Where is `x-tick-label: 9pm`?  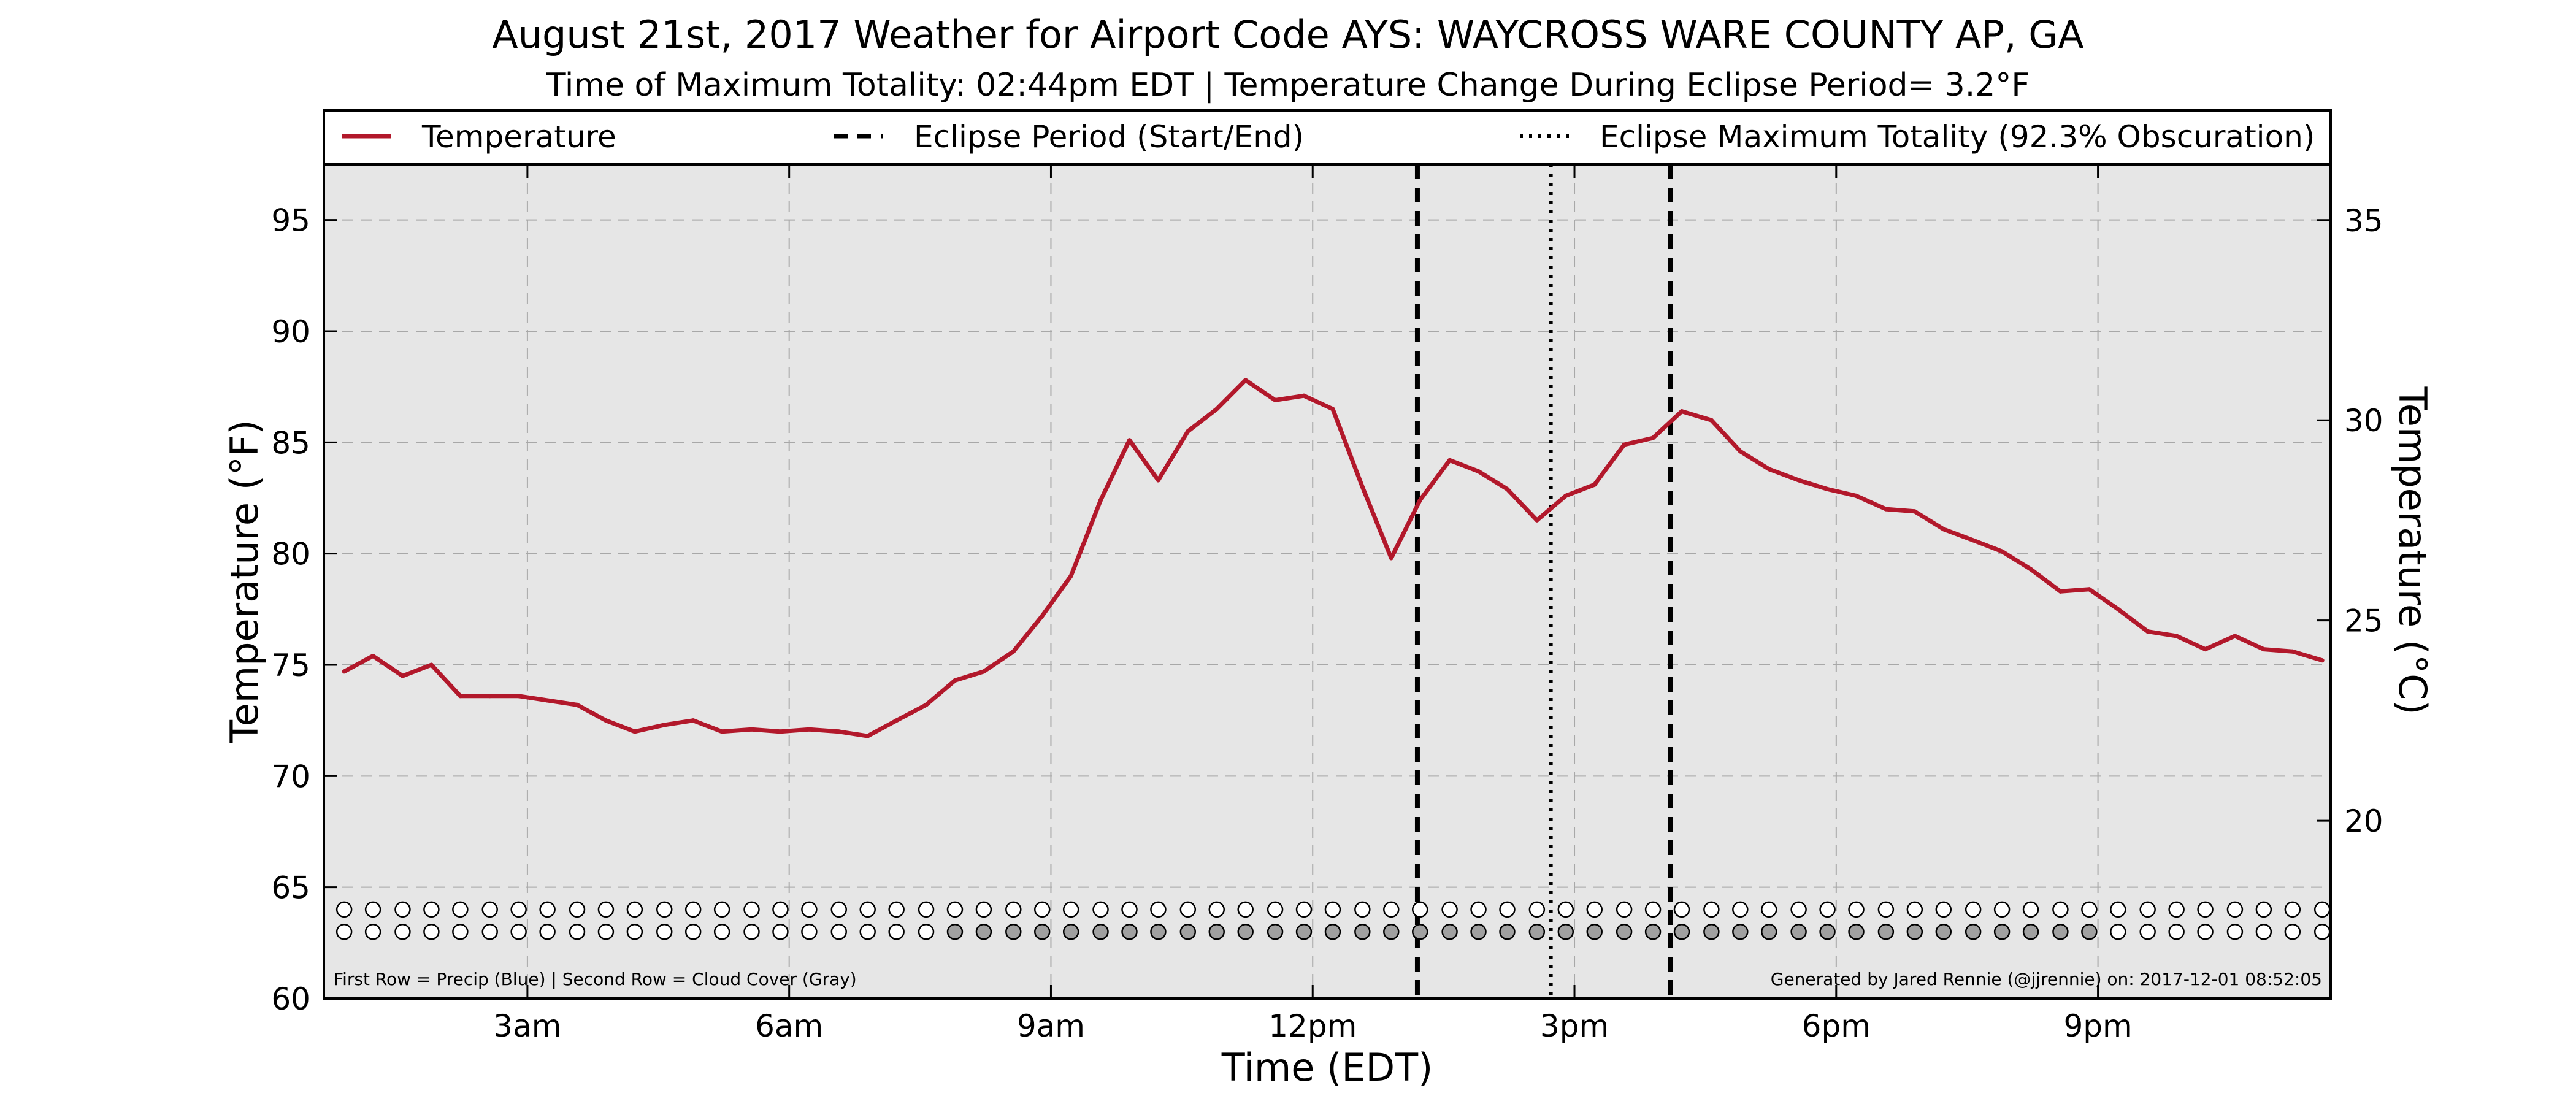 x-tick-label: 9pm is located at coordinates (2097, 1026).